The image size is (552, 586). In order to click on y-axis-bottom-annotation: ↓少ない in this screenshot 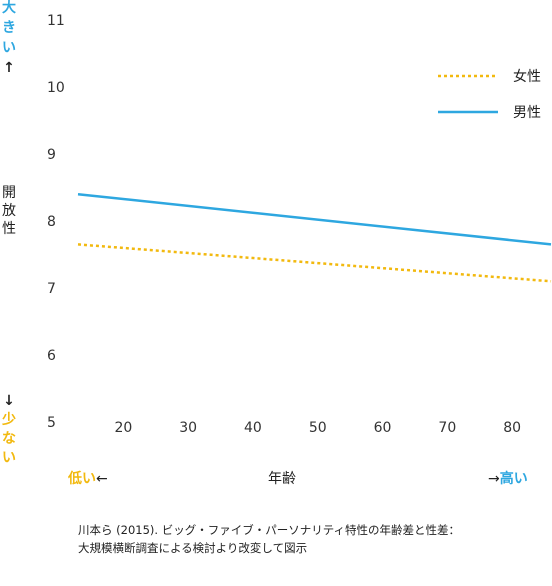, I will do `click(8, 429)`.